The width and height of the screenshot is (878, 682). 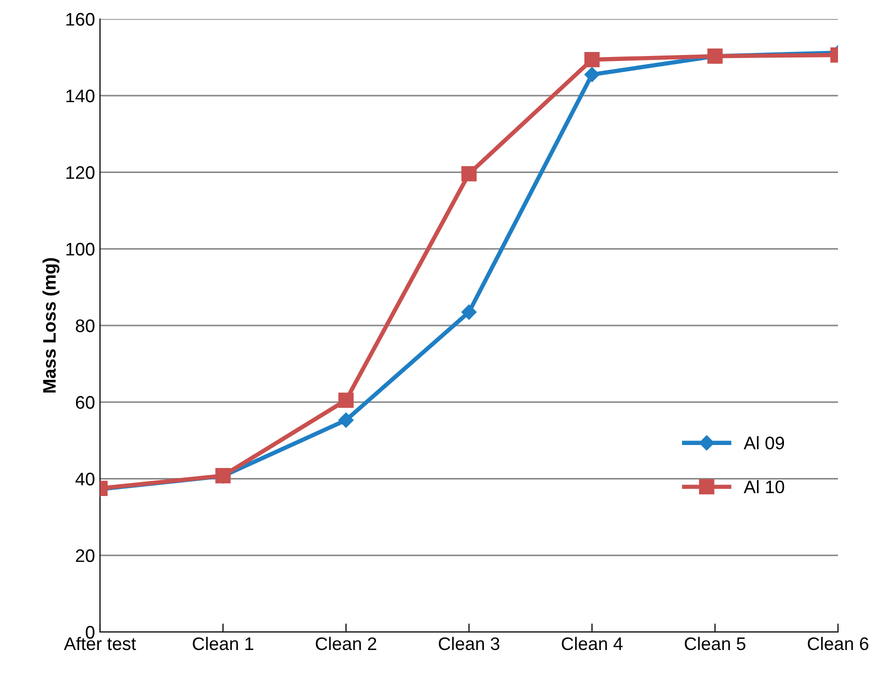 I want to click on x-tick-label: Clean 5, so click(x=715, y=643).